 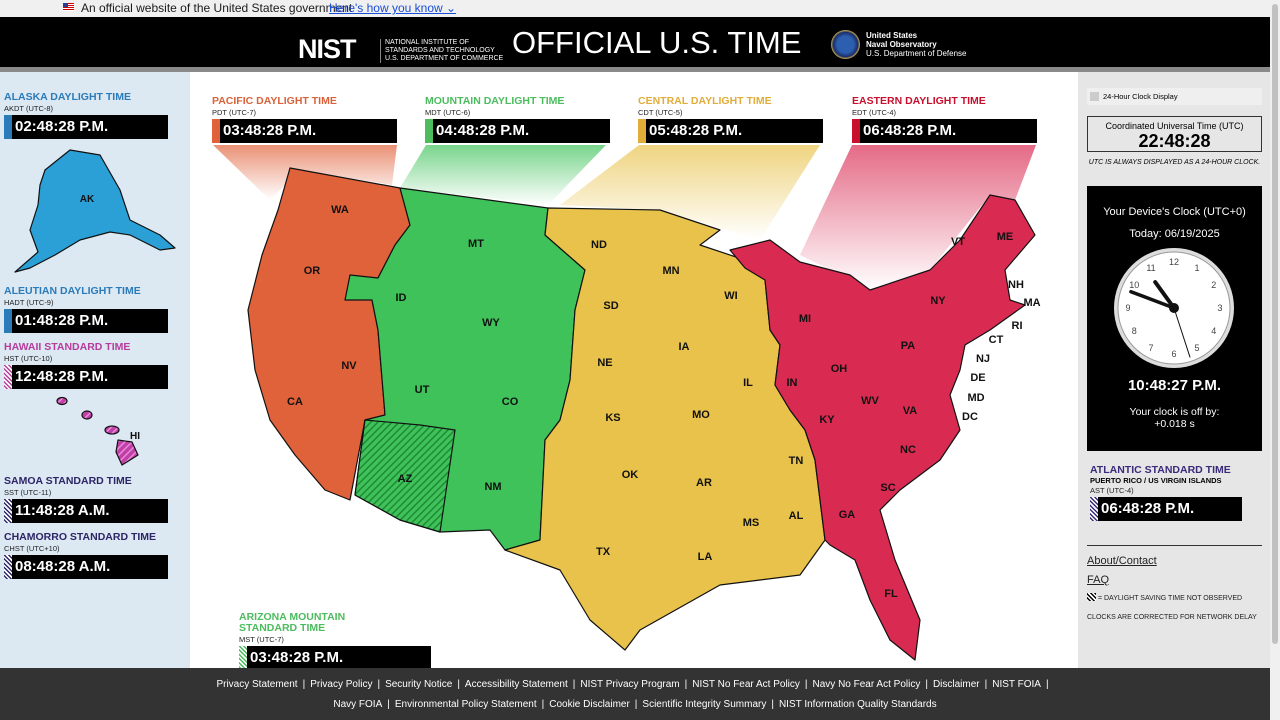 I want to click on footer-link: Navy FOIA, so click(x=358, y=704).